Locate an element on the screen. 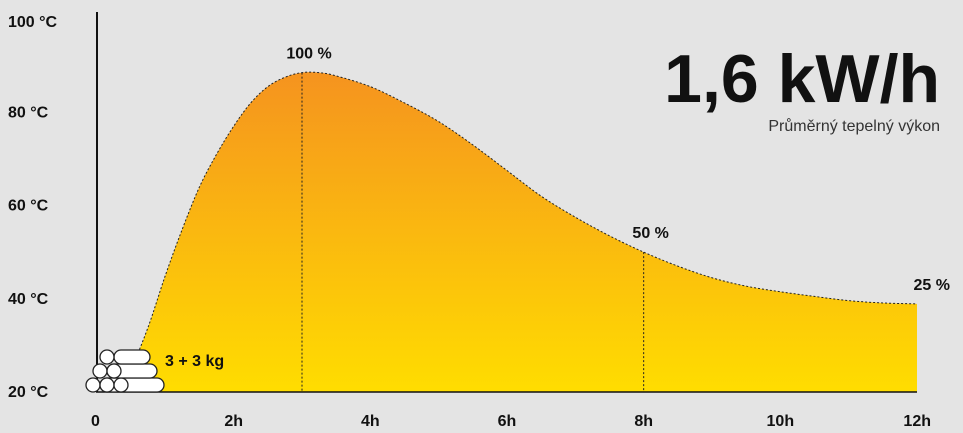 This screenshot has height=433, width=963. x-tick-label: 4h is located at coordinates (370, 421).